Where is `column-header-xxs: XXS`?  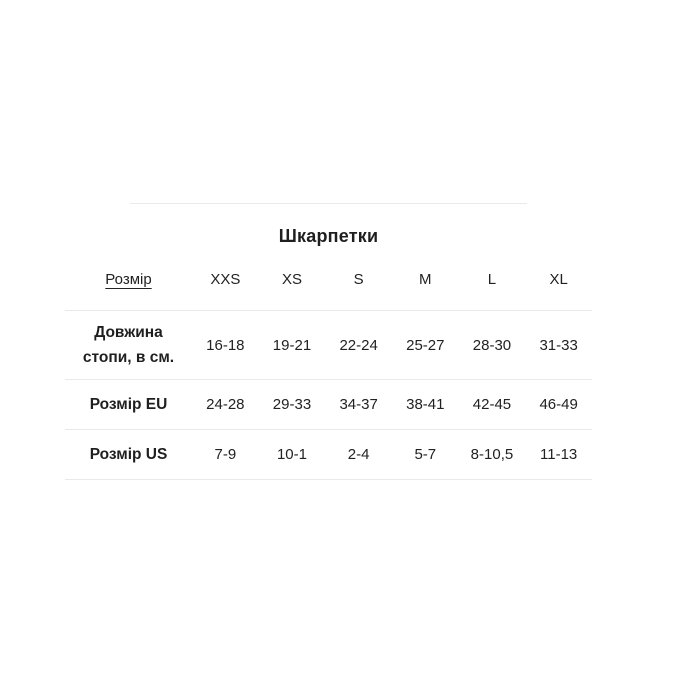
column-header-xxs: XXS is located at coordinates (225, 280).